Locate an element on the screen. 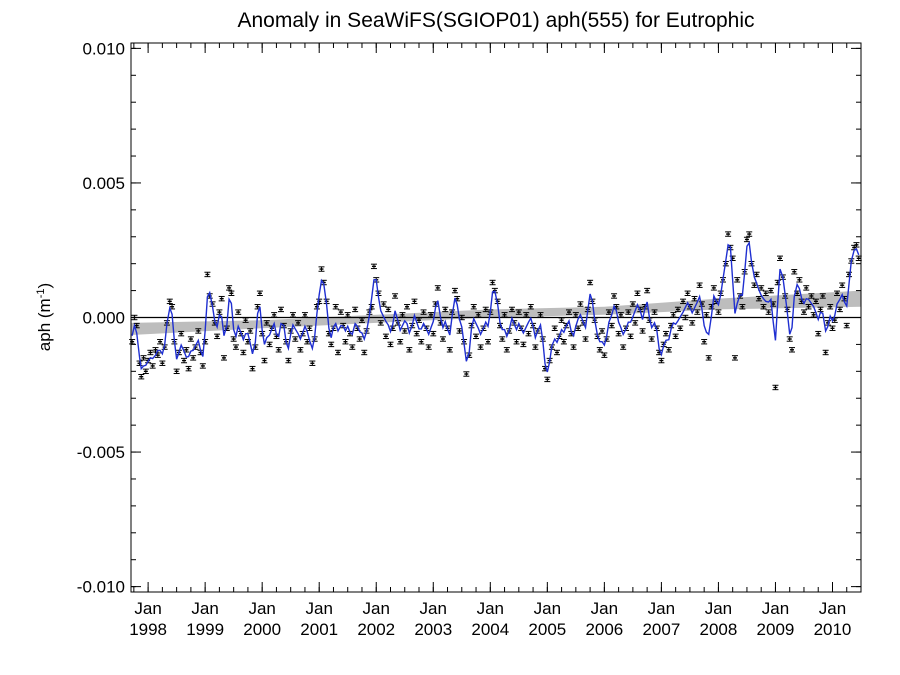 Image resolution: width=900 pixels, height=675 pixels. y-tick-label: -0.005 is located at coordinates (101, 452).